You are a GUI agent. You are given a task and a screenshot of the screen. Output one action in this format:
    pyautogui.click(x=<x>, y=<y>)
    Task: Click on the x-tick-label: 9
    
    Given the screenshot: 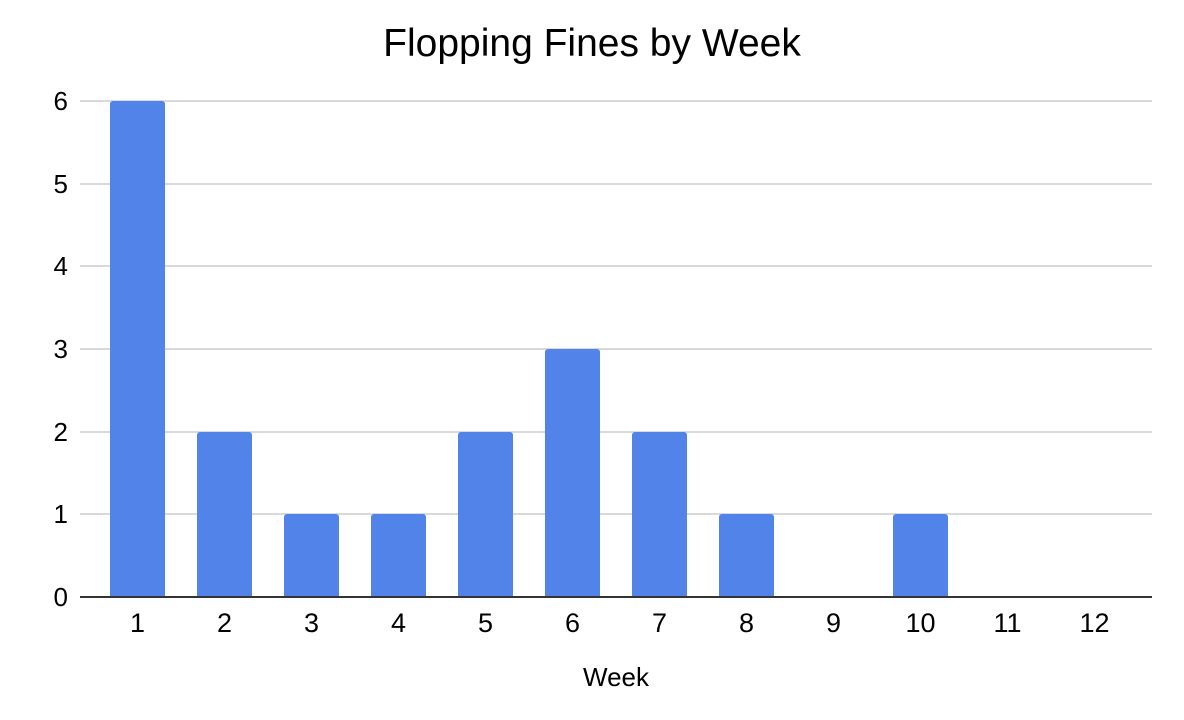 What is the action you would take?
    pyautogui.click(x=833, y=623)
    